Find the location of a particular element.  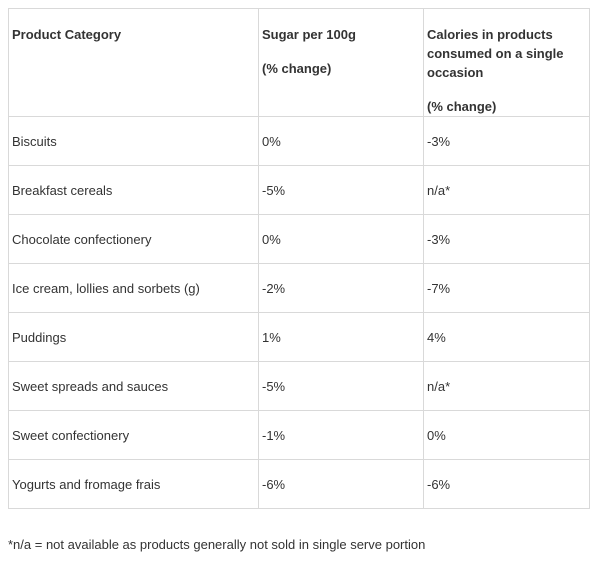

table-row: Sweet confectionery -1% 0% is located at coordinates (299, 435).